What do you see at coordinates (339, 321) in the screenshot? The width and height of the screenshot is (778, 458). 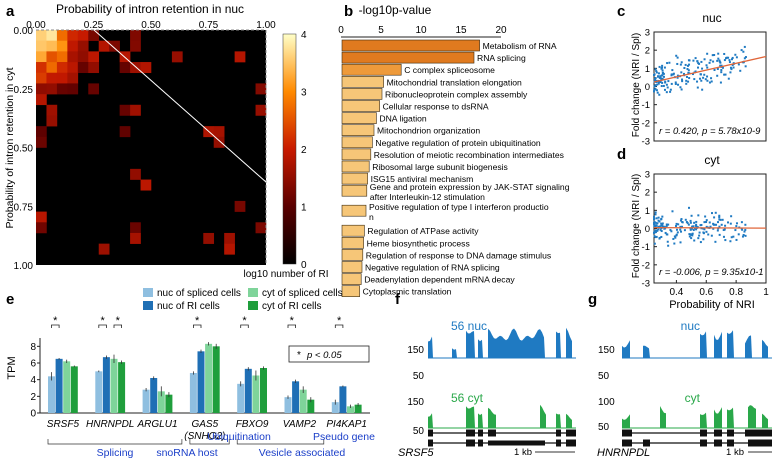 I see `significance-bracket-star: *` at bounding box center [339, 321].